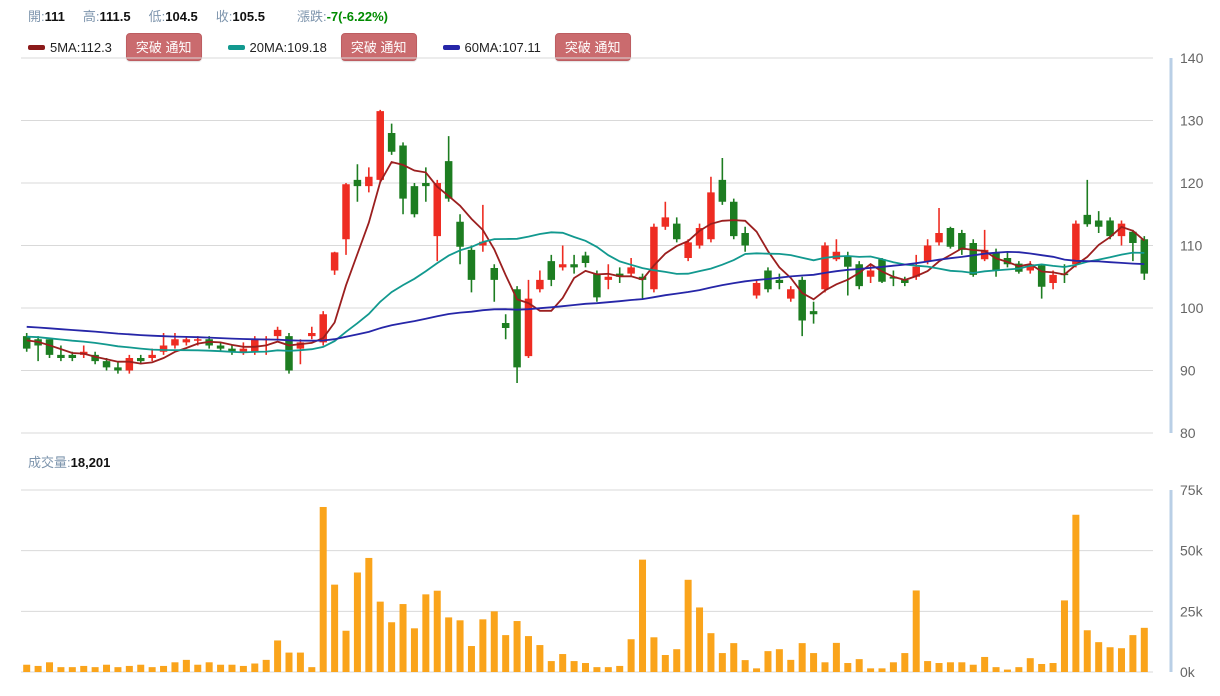 The width and height of the screenshot is (1220, 696). What do you see at coordinates (1192, 308) in the screenshot?
I see `price-axis-tick-label: 100` at bounding box center [1192, 308].